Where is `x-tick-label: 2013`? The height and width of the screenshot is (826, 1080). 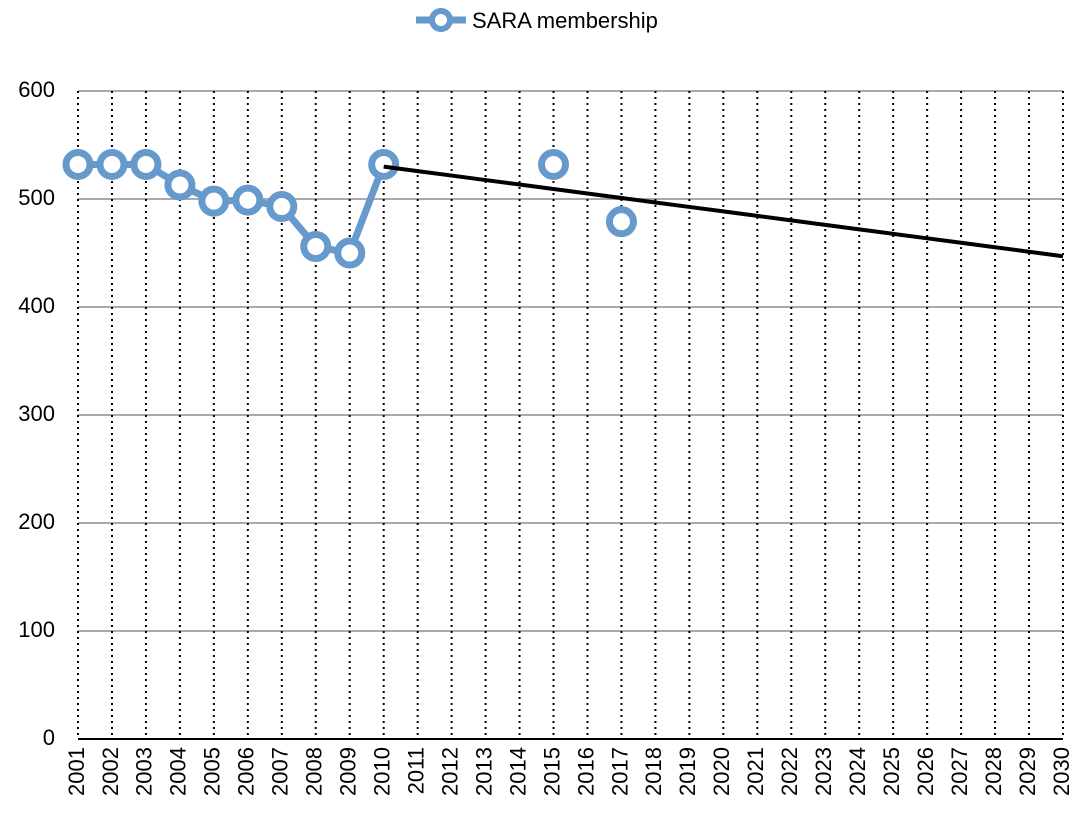 x-tick-label: 2013 is located at coordinates (483, 771).